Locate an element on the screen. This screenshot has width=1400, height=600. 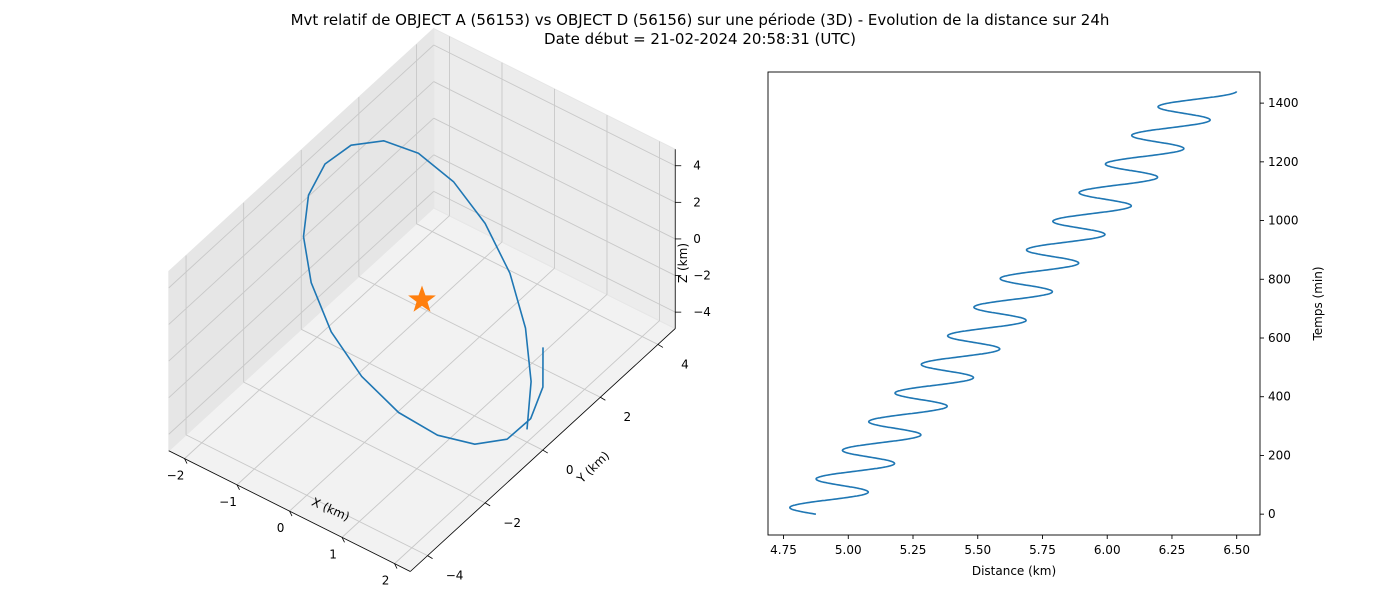
x-tick-label: 5.00 is located at coordinates (848, 550).